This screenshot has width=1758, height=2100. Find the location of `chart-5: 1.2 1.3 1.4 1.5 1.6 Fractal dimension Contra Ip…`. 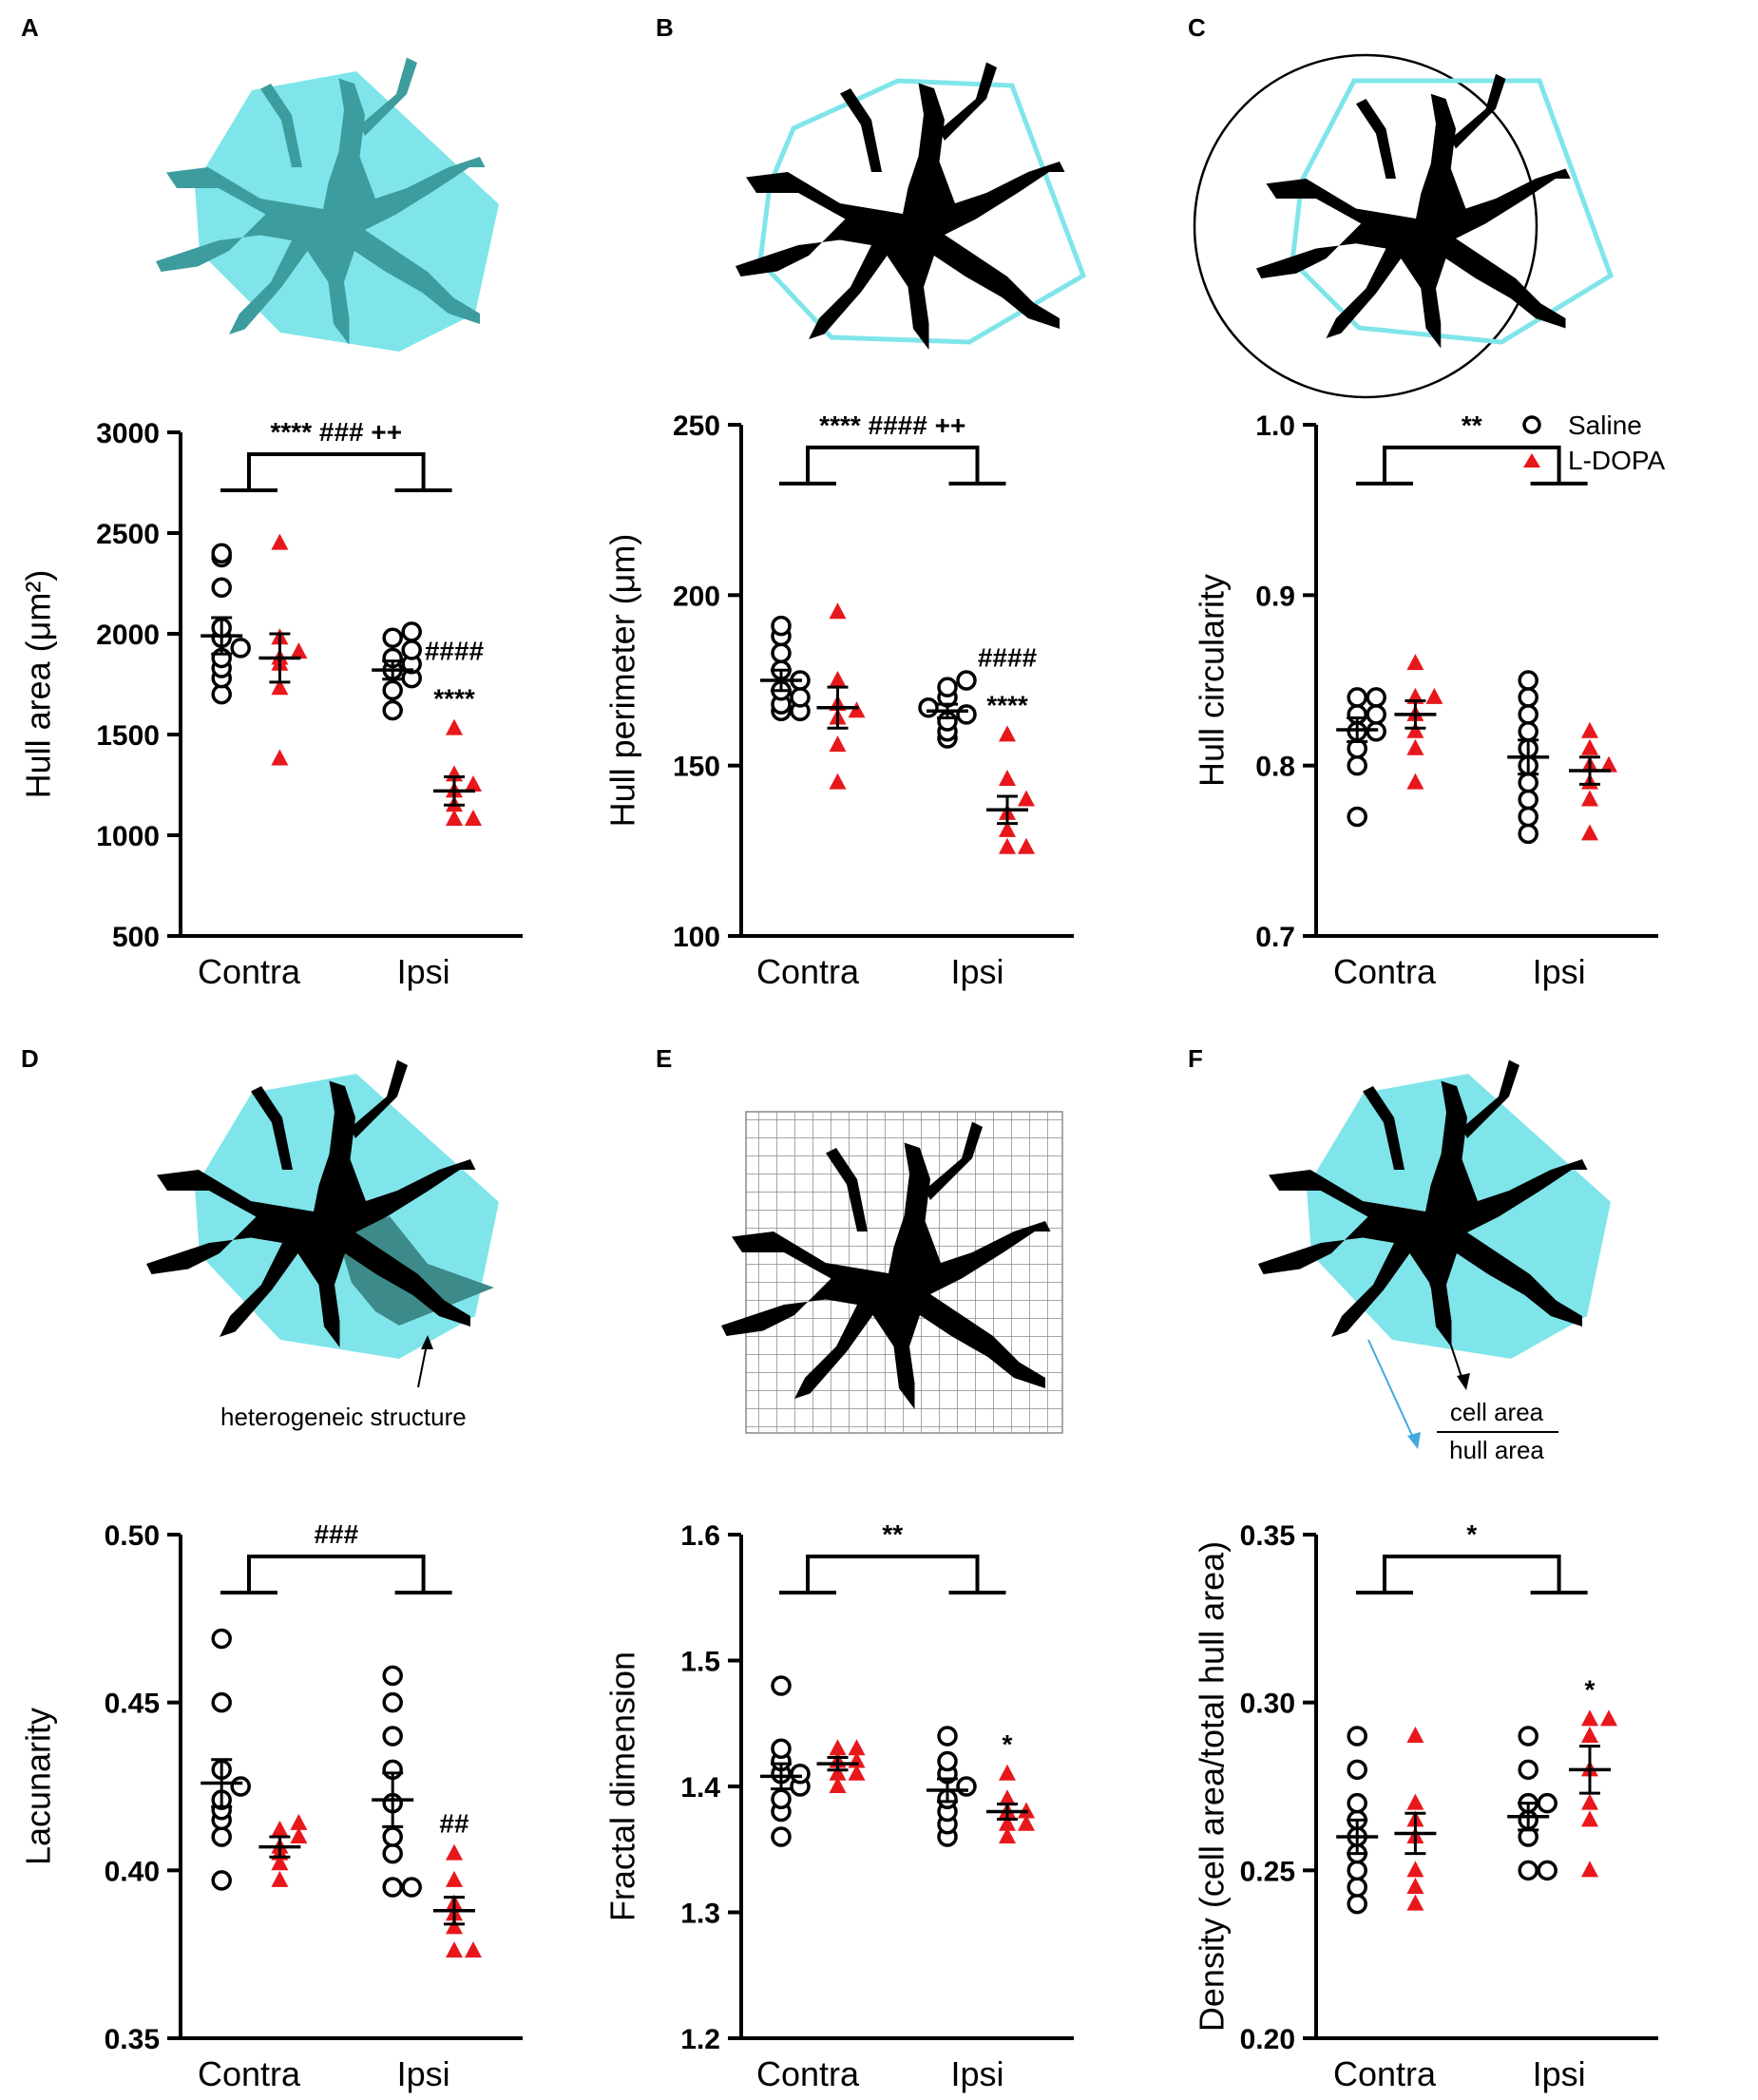

chart-5: 1.2 1.3 1.4 1.5 1.6 Fractal dimension Contra Ip… is located at coordinates (838, 1806).